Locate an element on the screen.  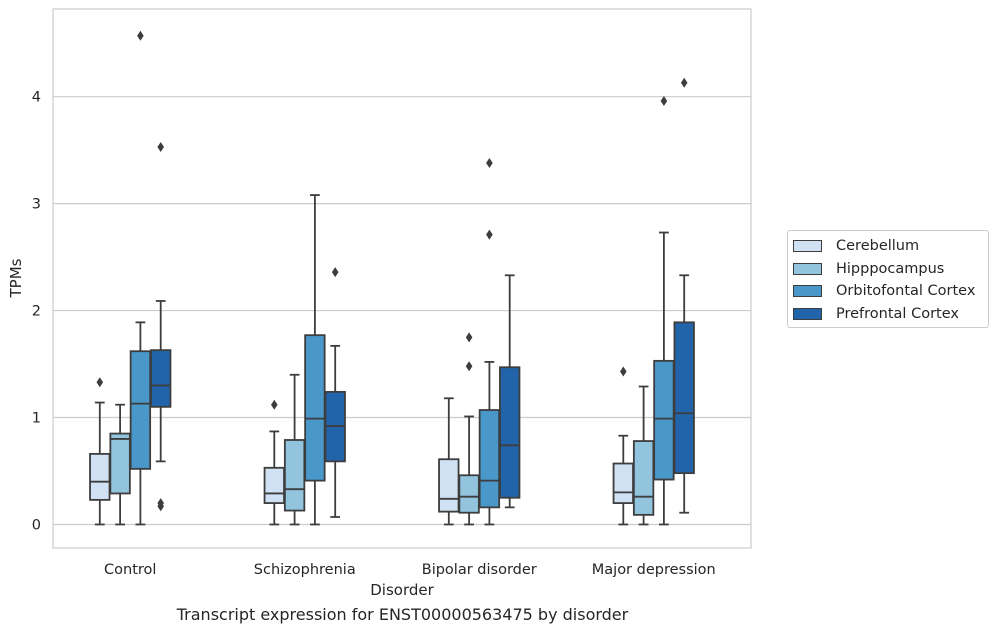
legend-item: Cerebellum is located at coordinates (888, 246).